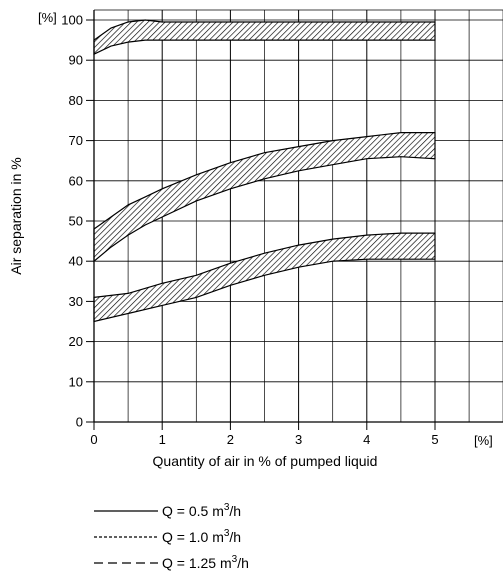 This screenshot has height=585, width=503. Describe the element at coordinates (72, 20) in the screenshot. I see `y-tick-label: 100` at that location.